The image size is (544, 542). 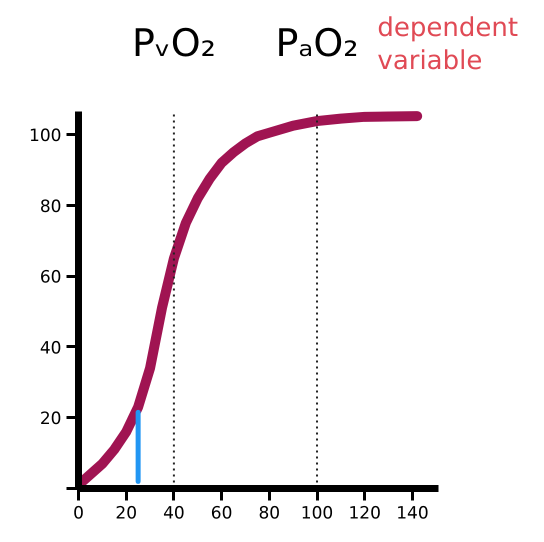 I want to click on ref-line-label: PᵥO₂, so click(x=174, y=43).